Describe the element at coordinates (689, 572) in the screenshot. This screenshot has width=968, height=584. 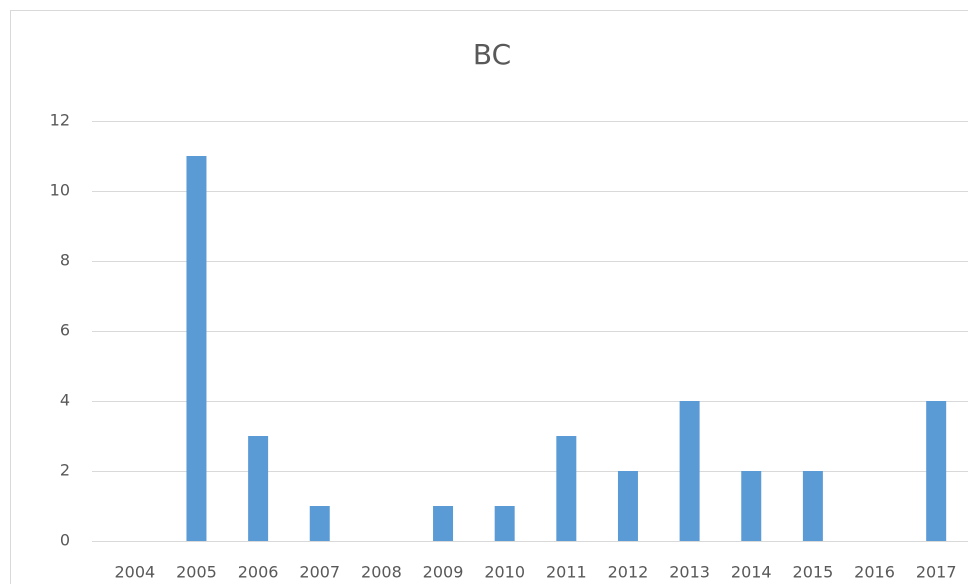
I see `x-tick-label: 2013` at that location.